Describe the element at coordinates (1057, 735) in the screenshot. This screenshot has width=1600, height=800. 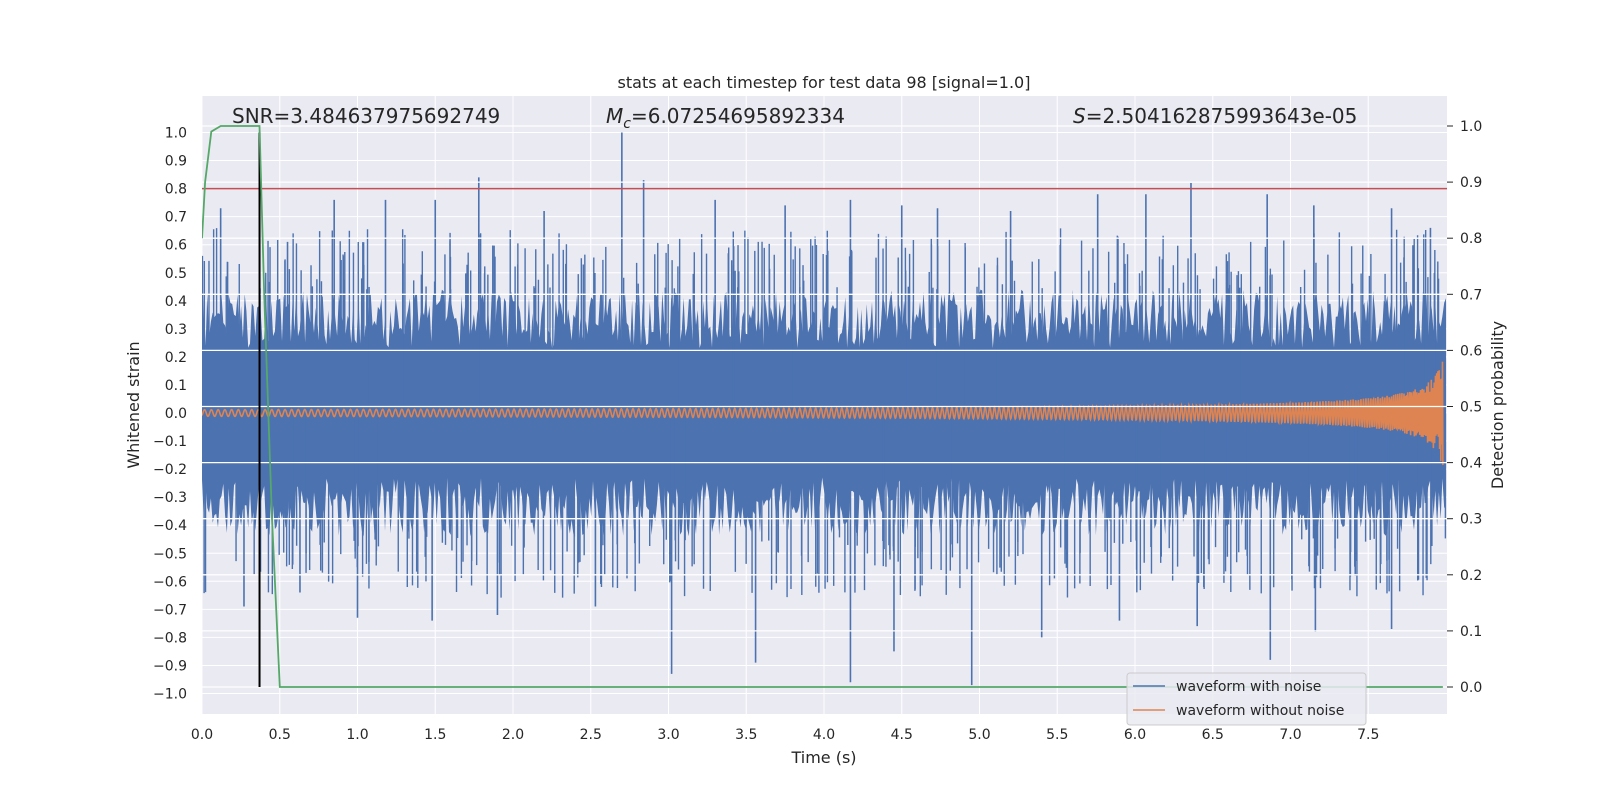
I see `x-tick-label: 5.5` at that location.